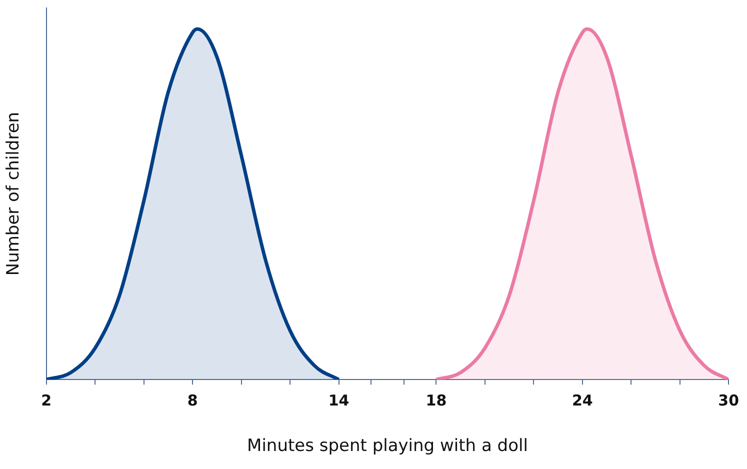 The height and width of the screenshot is (469, 747). Describe the element at coordinates (582, 400) in the screenshot. I see `x-tick-label: 24` at that location.